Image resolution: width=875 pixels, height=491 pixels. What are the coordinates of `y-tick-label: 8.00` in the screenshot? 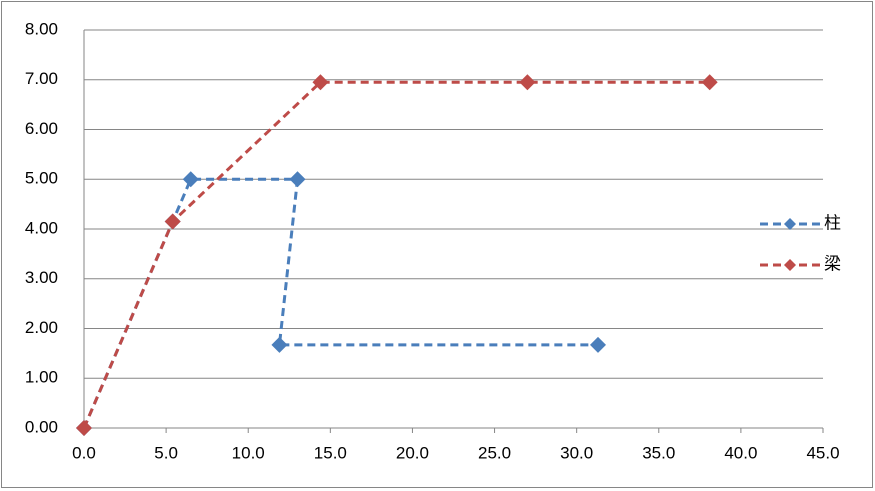 It's located at (41, 28).